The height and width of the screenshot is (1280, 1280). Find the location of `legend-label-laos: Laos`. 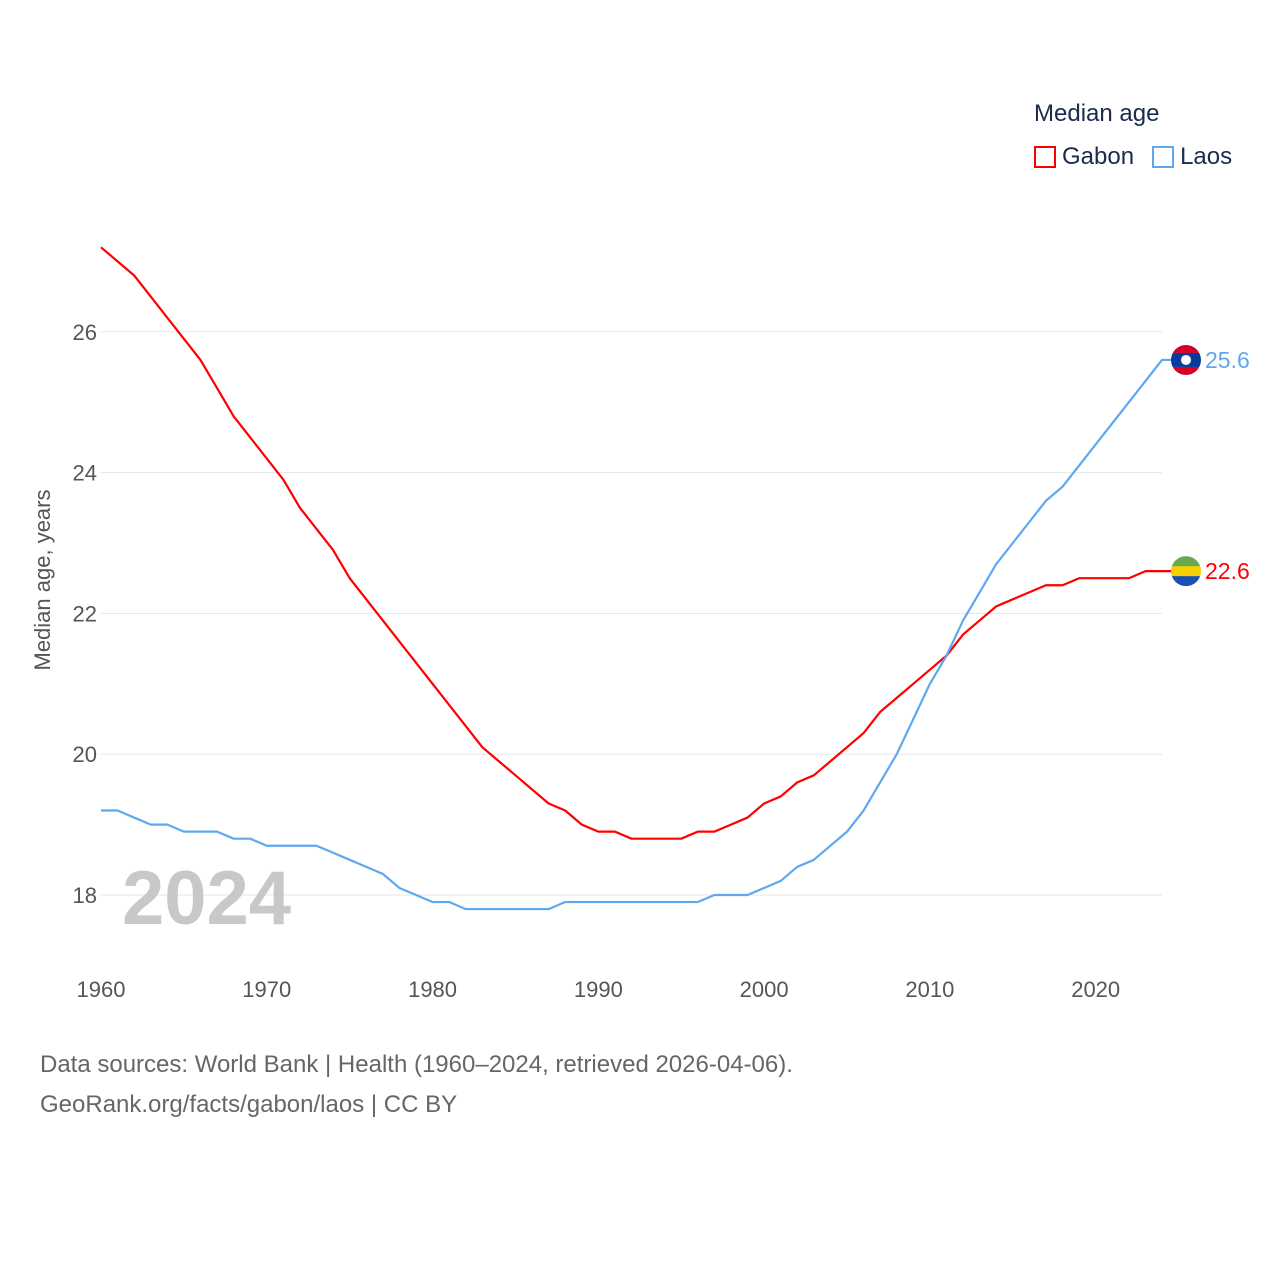

legend-label-laos: Laos is located at coordinates (1206, 156).